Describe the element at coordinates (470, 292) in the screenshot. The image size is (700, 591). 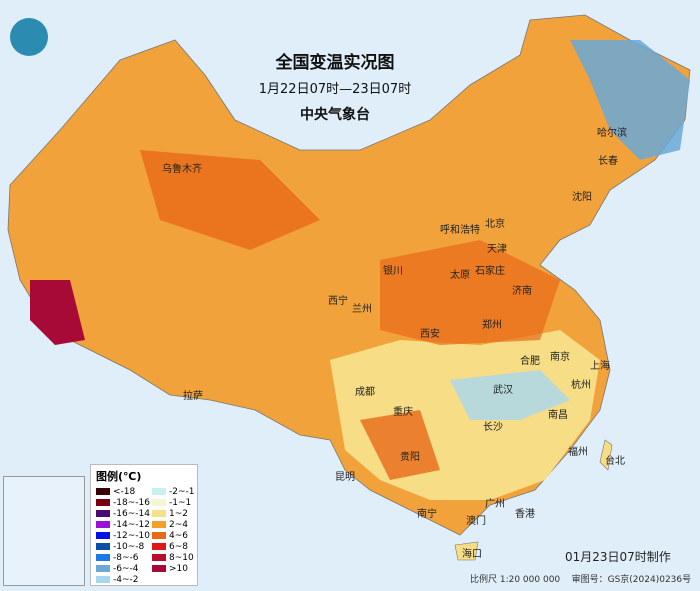
I see `central-orange-region` at that location.